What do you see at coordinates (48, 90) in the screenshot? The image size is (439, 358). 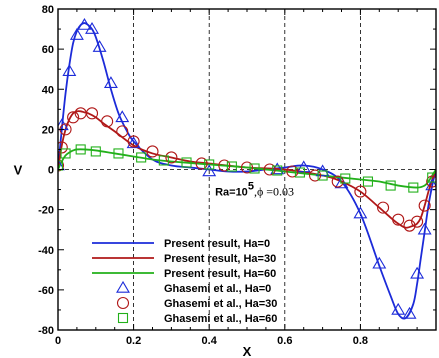 I see `y-tick-label: 40` at bounding box center [48, 90].